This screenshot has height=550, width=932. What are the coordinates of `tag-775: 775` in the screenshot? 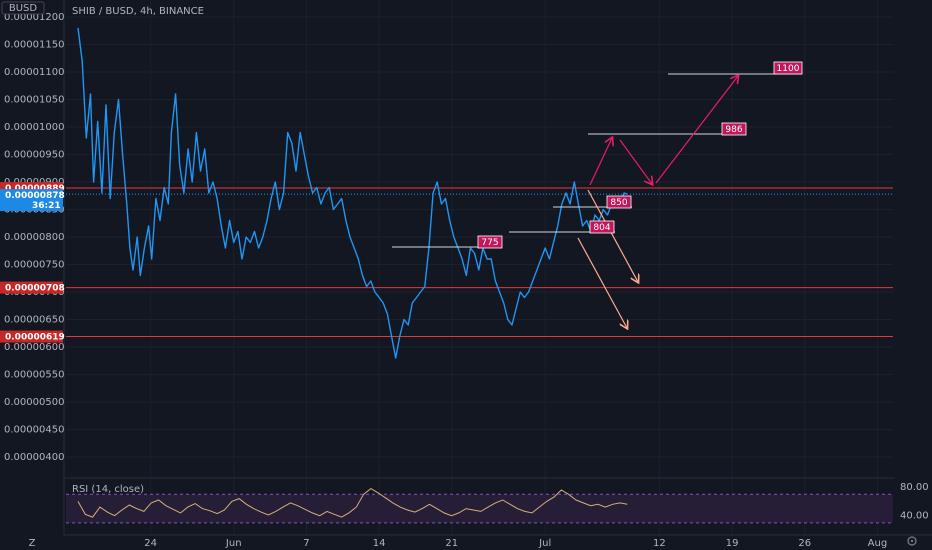 It's located at (490, 242).